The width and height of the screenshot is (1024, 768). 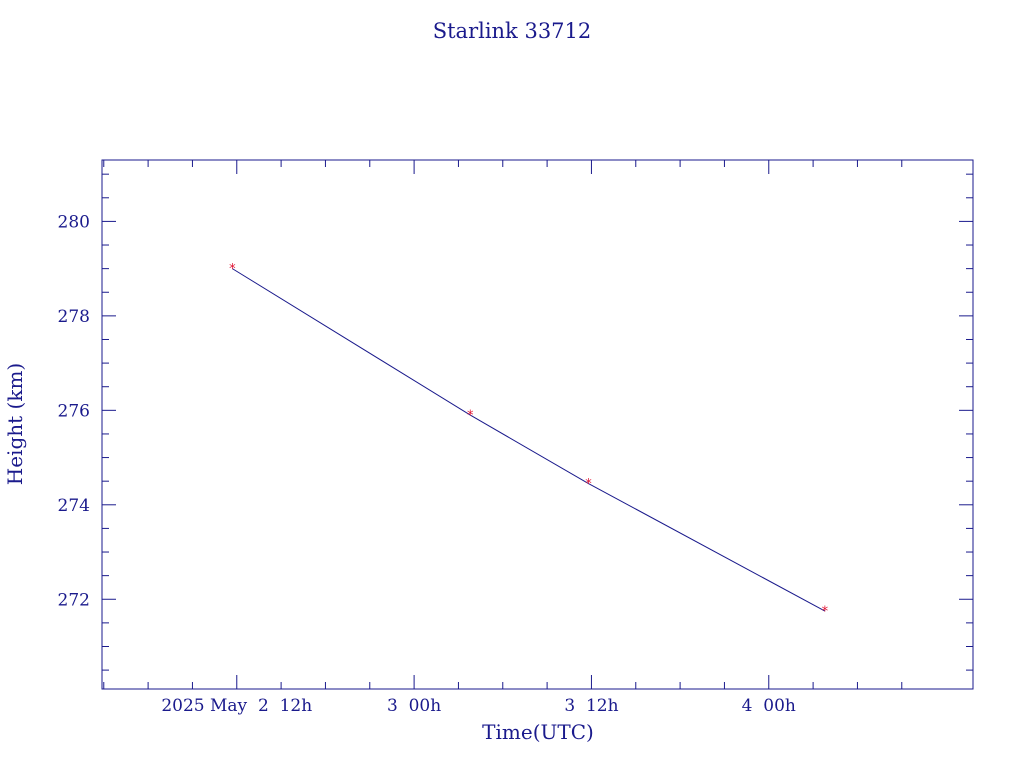 What do you see at coordinates (591, 706) in the screenshot?
I see `x-tick-label: 3 12h` at bounding box center [591, 706].